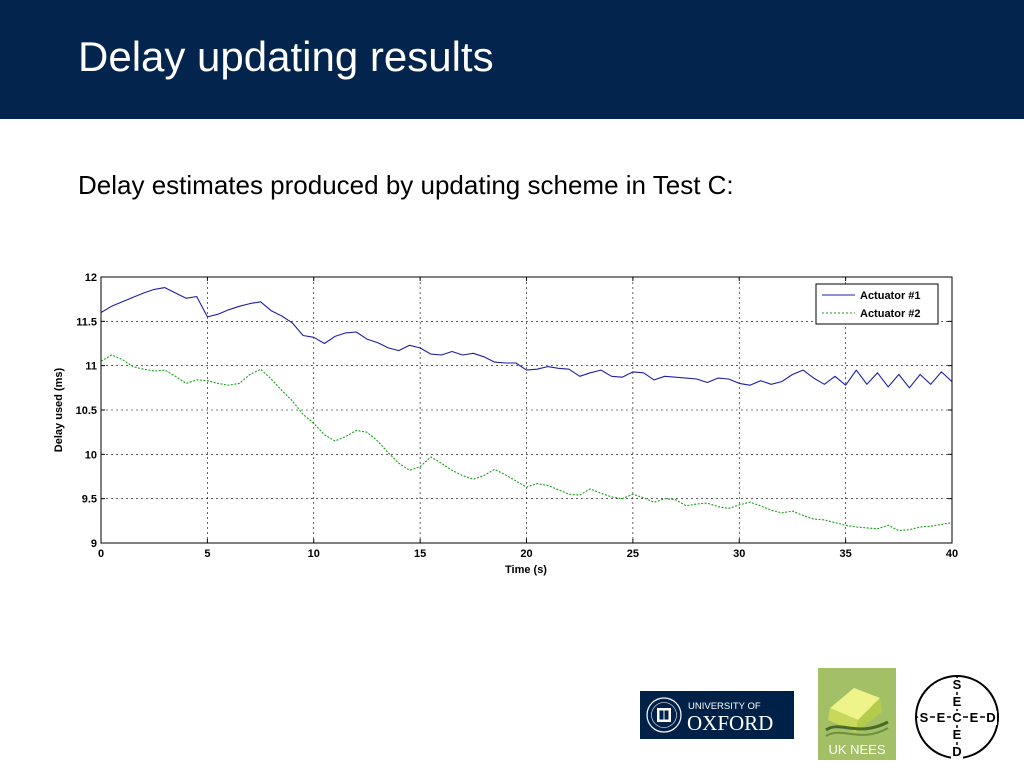 The height and width of the screenshot is (768, 1024). What do you see at coordinates (724, 706) in the screenshot?
I see `oxford-logo-line1: UNIVERSITY OF` at bounding box center [724, 706].